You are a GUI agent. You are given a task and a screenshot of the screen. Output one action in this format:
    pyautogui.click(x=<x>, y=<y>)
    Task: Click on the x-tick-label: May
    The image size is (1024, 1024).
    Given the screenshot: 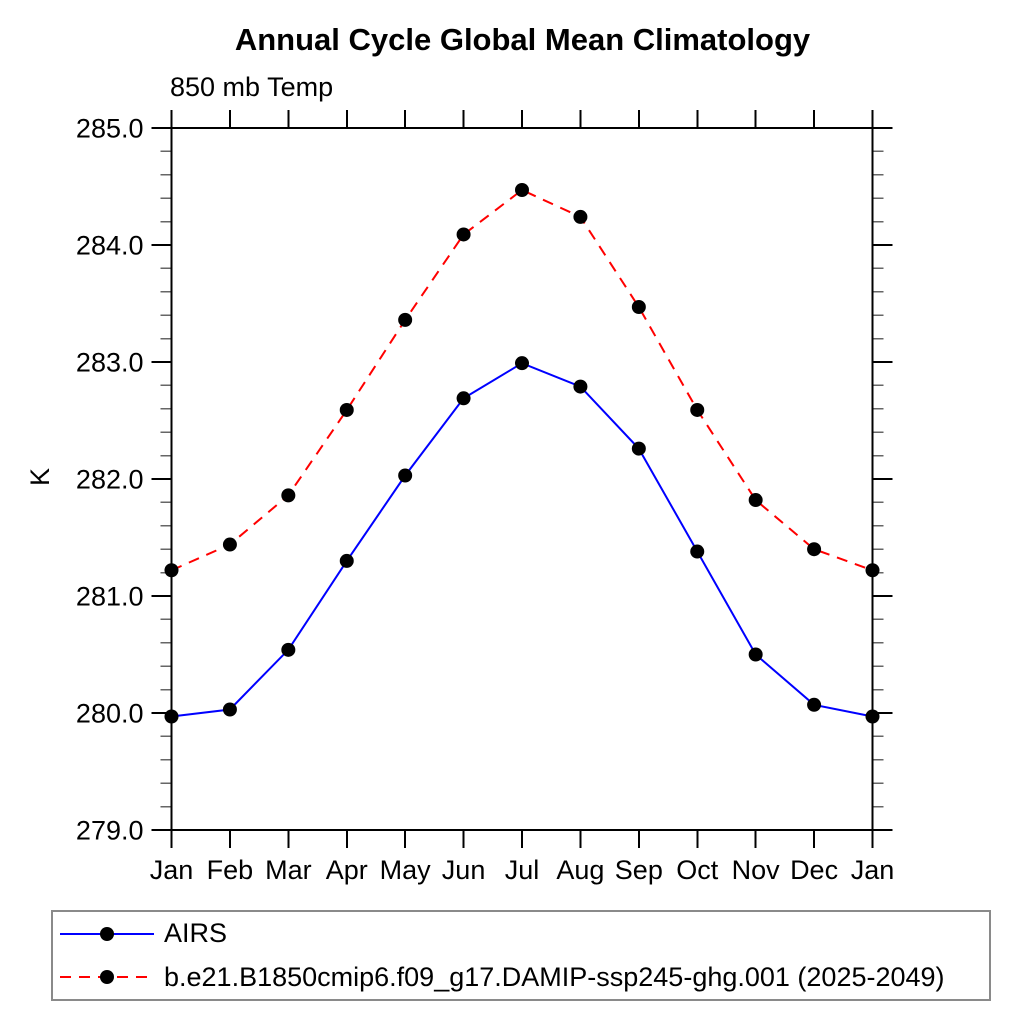 What is the action you would take?
    pyautogui.click(x=406, y=870)
    